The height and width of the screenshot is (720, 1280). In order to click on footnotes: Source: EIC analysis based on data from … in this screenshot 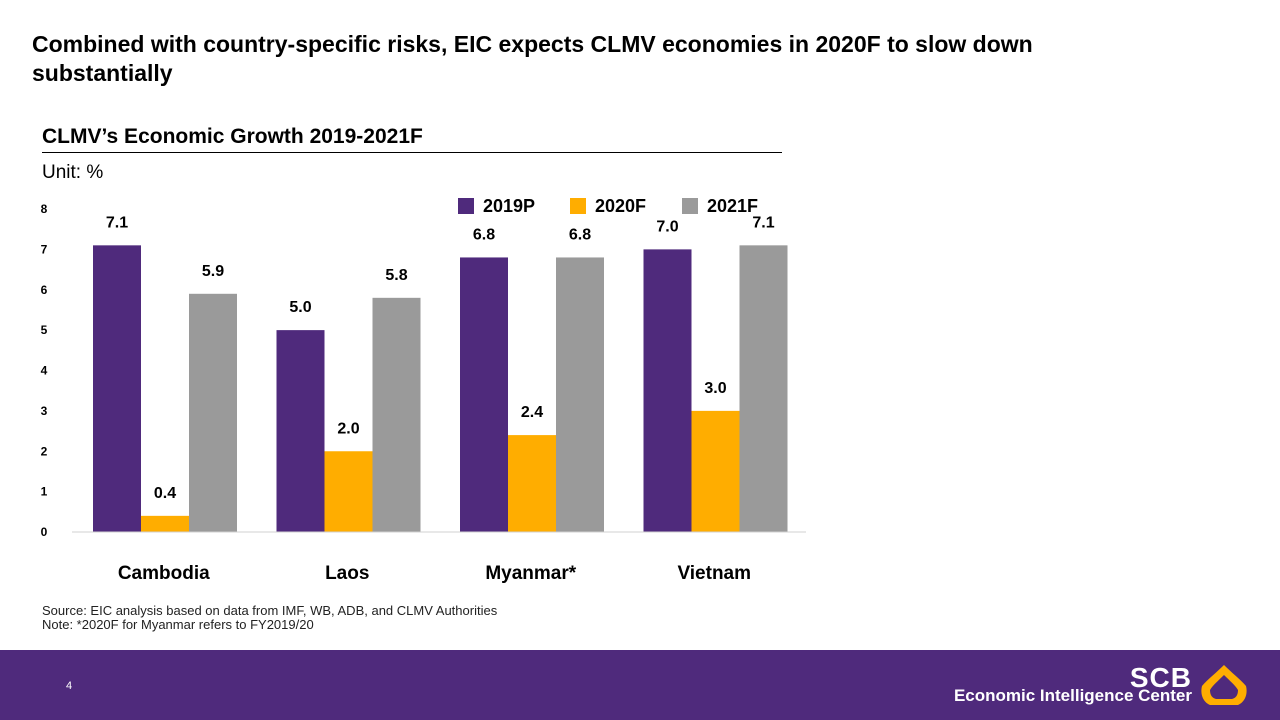, I will do `click(269, 618)`.